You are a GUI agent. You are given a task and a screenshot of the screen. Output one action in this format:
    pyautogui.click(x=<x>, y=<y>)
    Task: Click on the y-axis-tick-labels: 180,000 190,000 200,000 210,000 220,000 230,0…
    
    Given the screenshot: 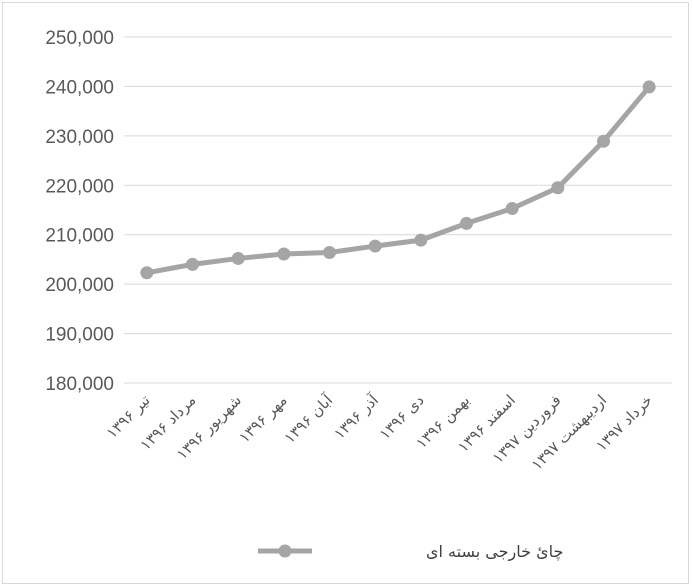 What is the action you would take?
    pyautogui.click(x=79, y=211)
    